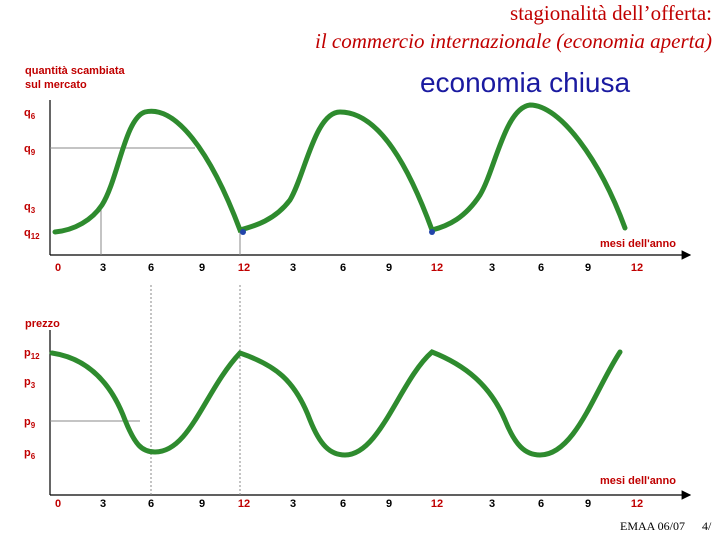 This screenshot has height=540, width=720. What do you see at coordinates (75, 71) in the screenshot?
I see `y-axis-label: quantità scambiata` at bounding box center [75, 71].